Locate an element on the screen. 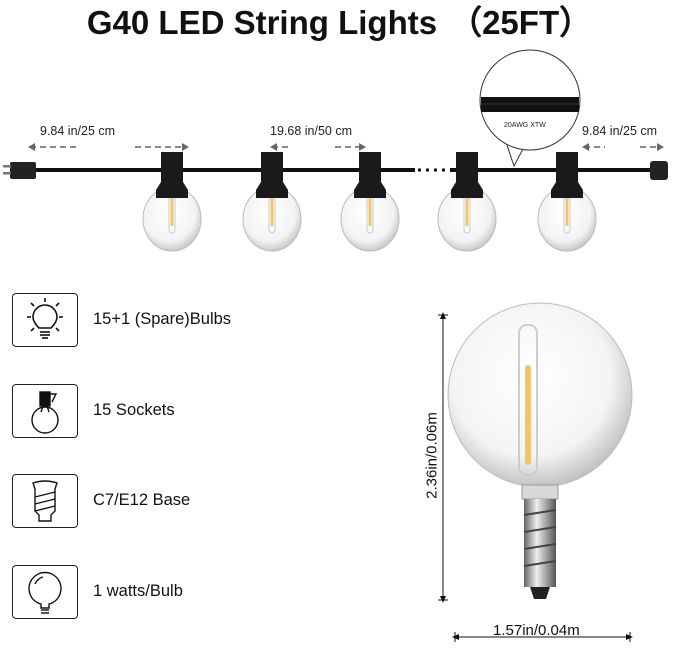  wire-gauge-label: 20AWG XTW is located at coordinates (525, 125).